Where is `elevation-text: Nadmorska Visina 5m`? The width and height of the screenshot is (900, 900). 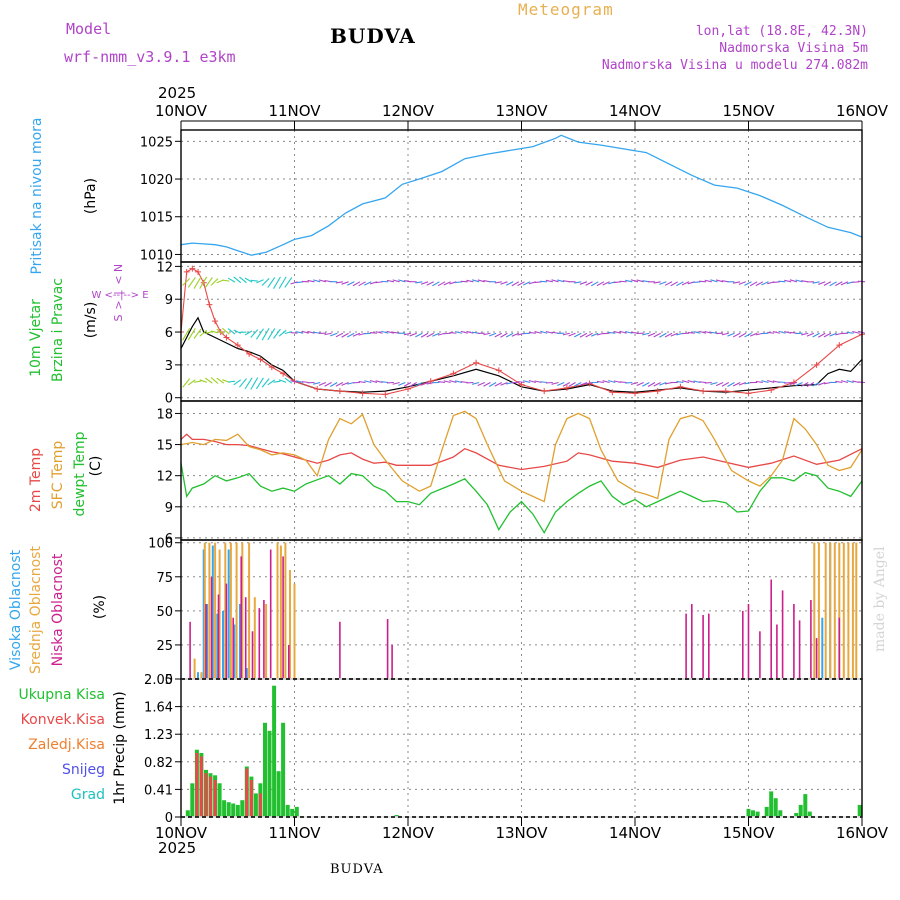
elevation-text: Nadmorska Visina 5m is located at coordinates (793, 48).